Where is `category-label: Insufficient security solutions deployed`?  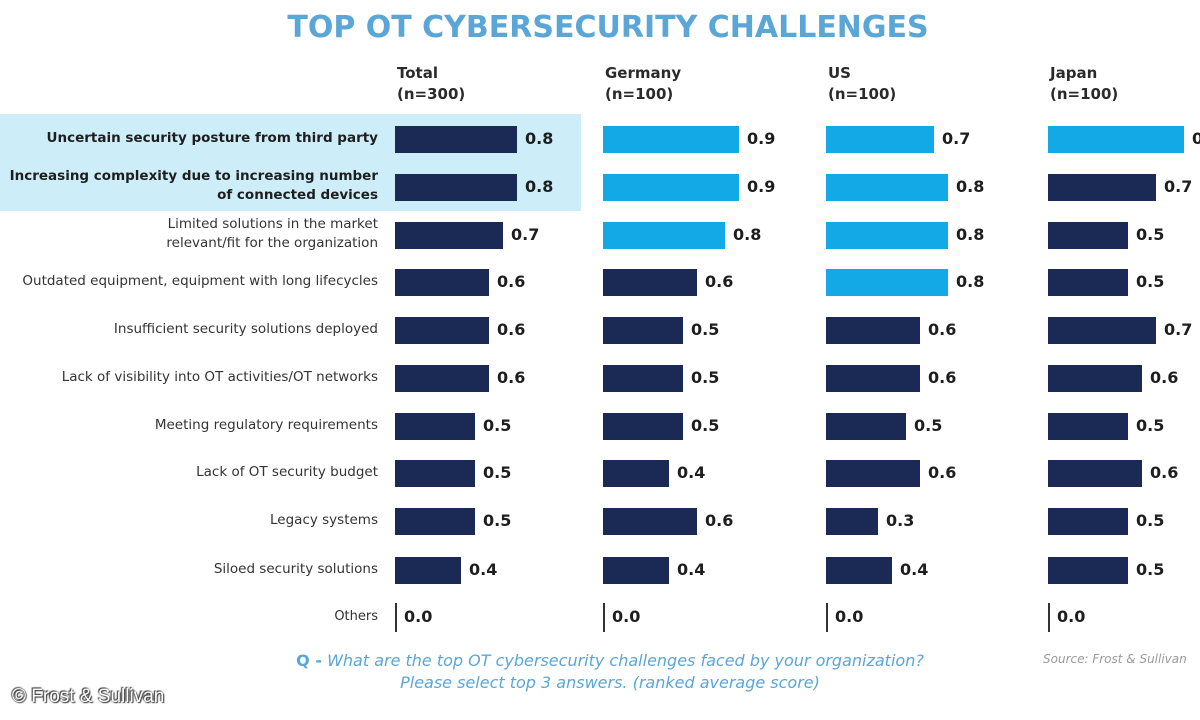 category-label: Insufficient security solutions deployed is located at coordinates (245, 328).